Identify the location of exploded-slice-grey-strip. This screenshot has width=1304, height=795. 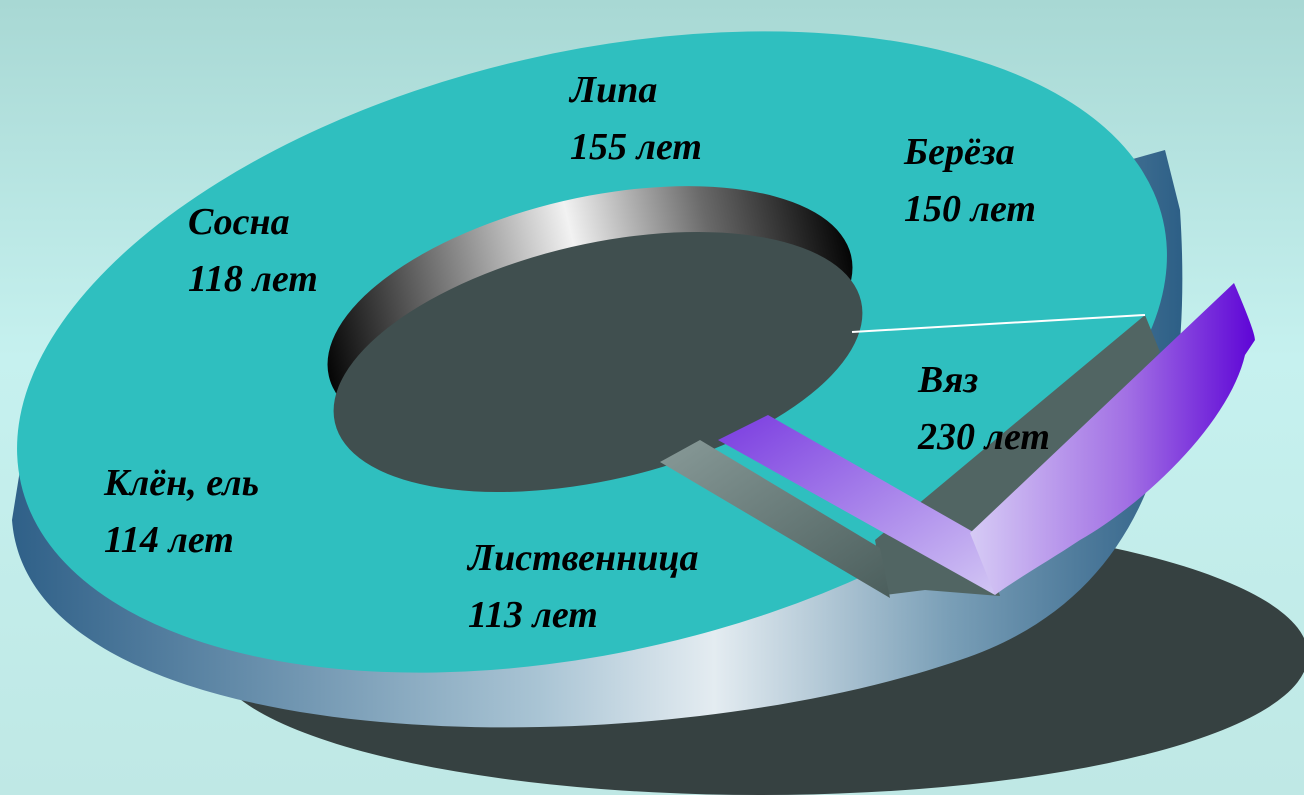
(775, 519).